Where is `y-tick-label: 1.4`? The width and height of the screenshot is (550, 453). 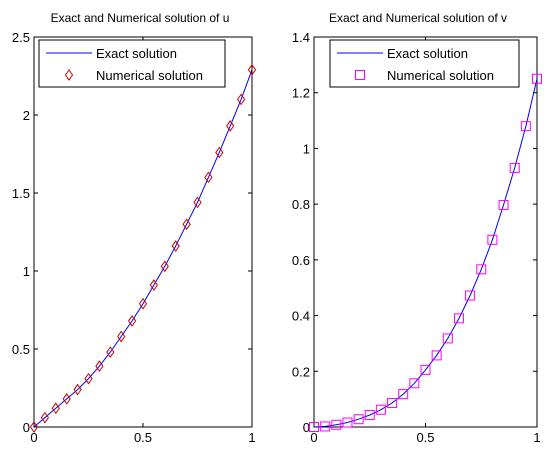 y-tick-label: 1.4 is located at coordinates (301, 37).